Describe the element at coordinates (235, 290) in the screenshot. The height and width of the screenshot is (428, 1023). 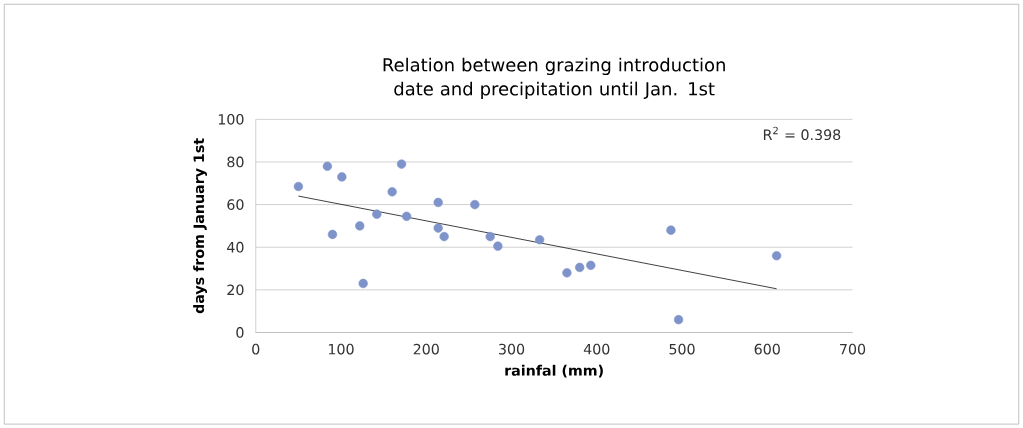
I see `y-tick-label: 20` at that location.